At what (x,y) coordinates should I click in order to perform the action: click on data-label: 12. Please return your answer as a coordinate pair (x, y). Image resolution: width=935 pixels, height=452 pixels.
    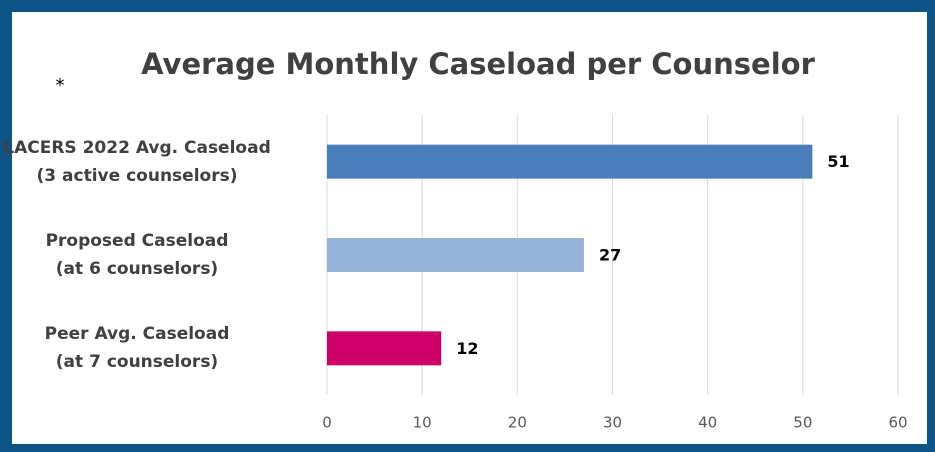
    Looking at the image, I should click on (467, 348).